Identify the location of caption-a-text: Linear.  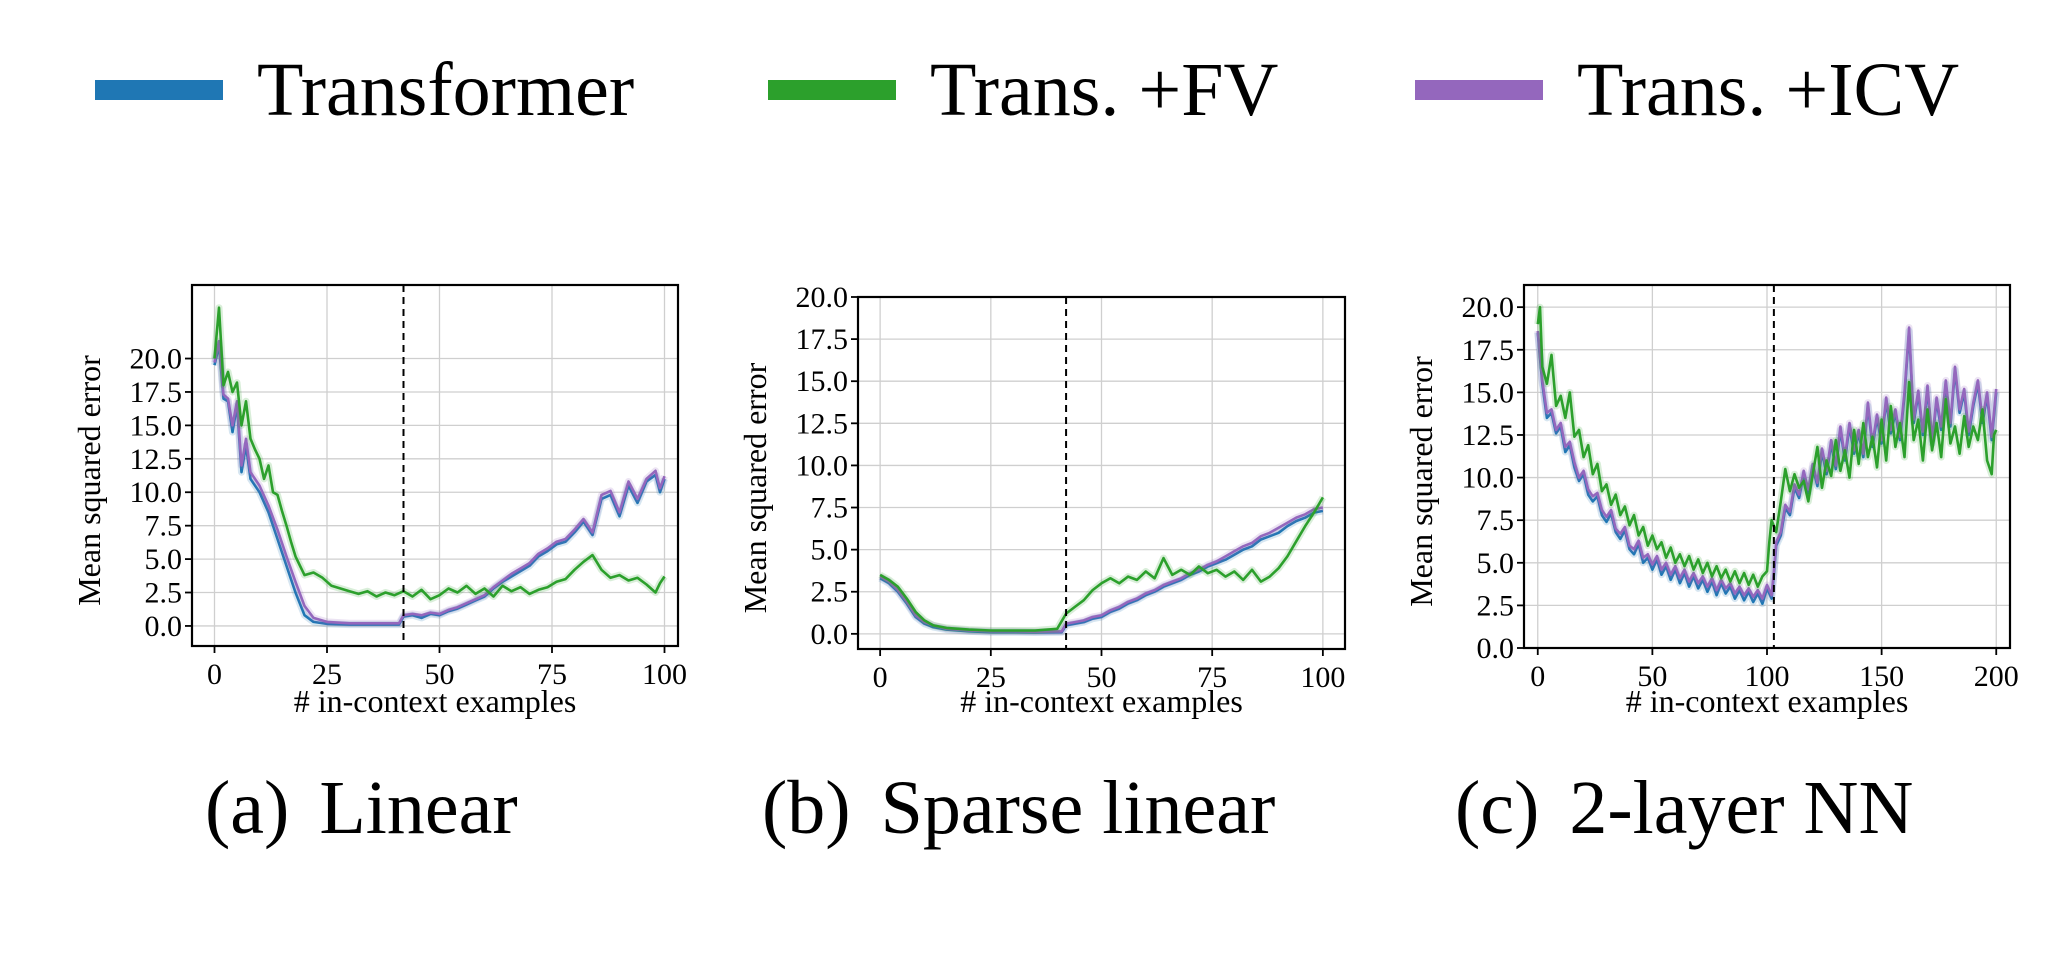
(418, 808).